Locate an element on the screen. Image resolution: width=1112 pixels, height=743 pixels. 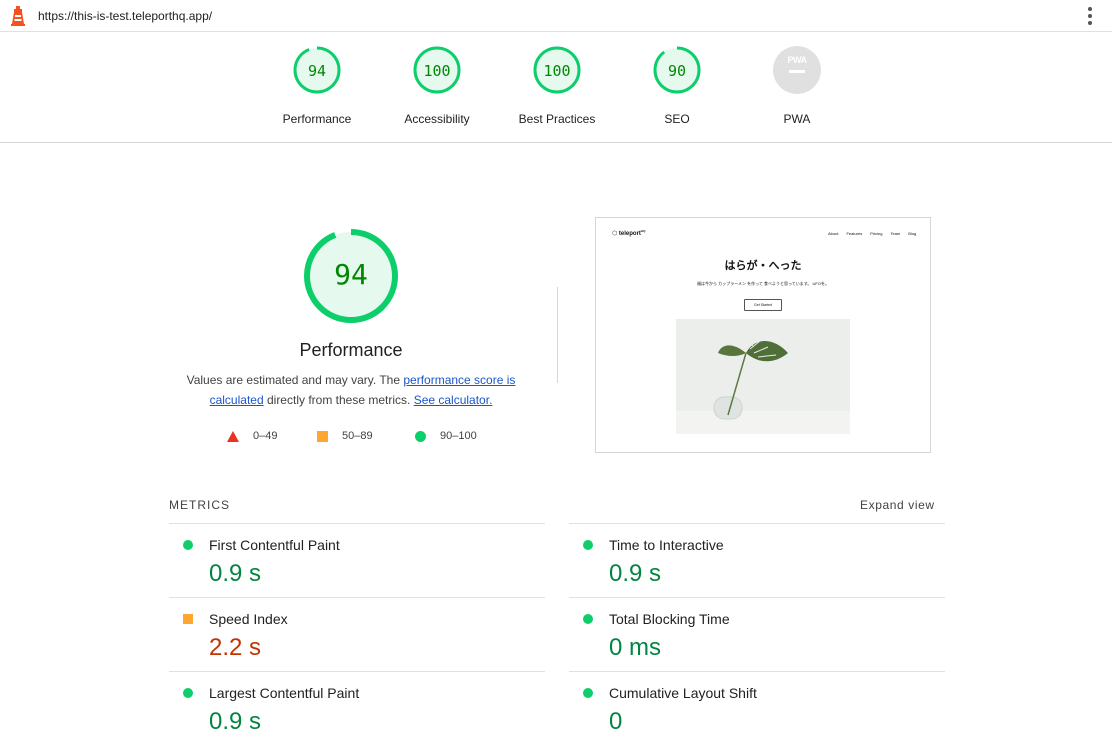
gauge-best-practices: 100 Best Practices is located at coordinates (557, 86).